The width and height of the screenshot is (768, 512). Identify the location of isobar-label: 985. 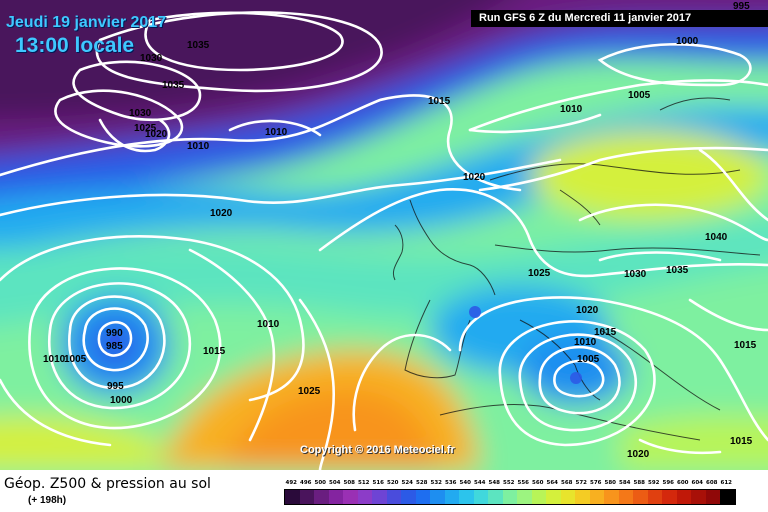
(114, 346).